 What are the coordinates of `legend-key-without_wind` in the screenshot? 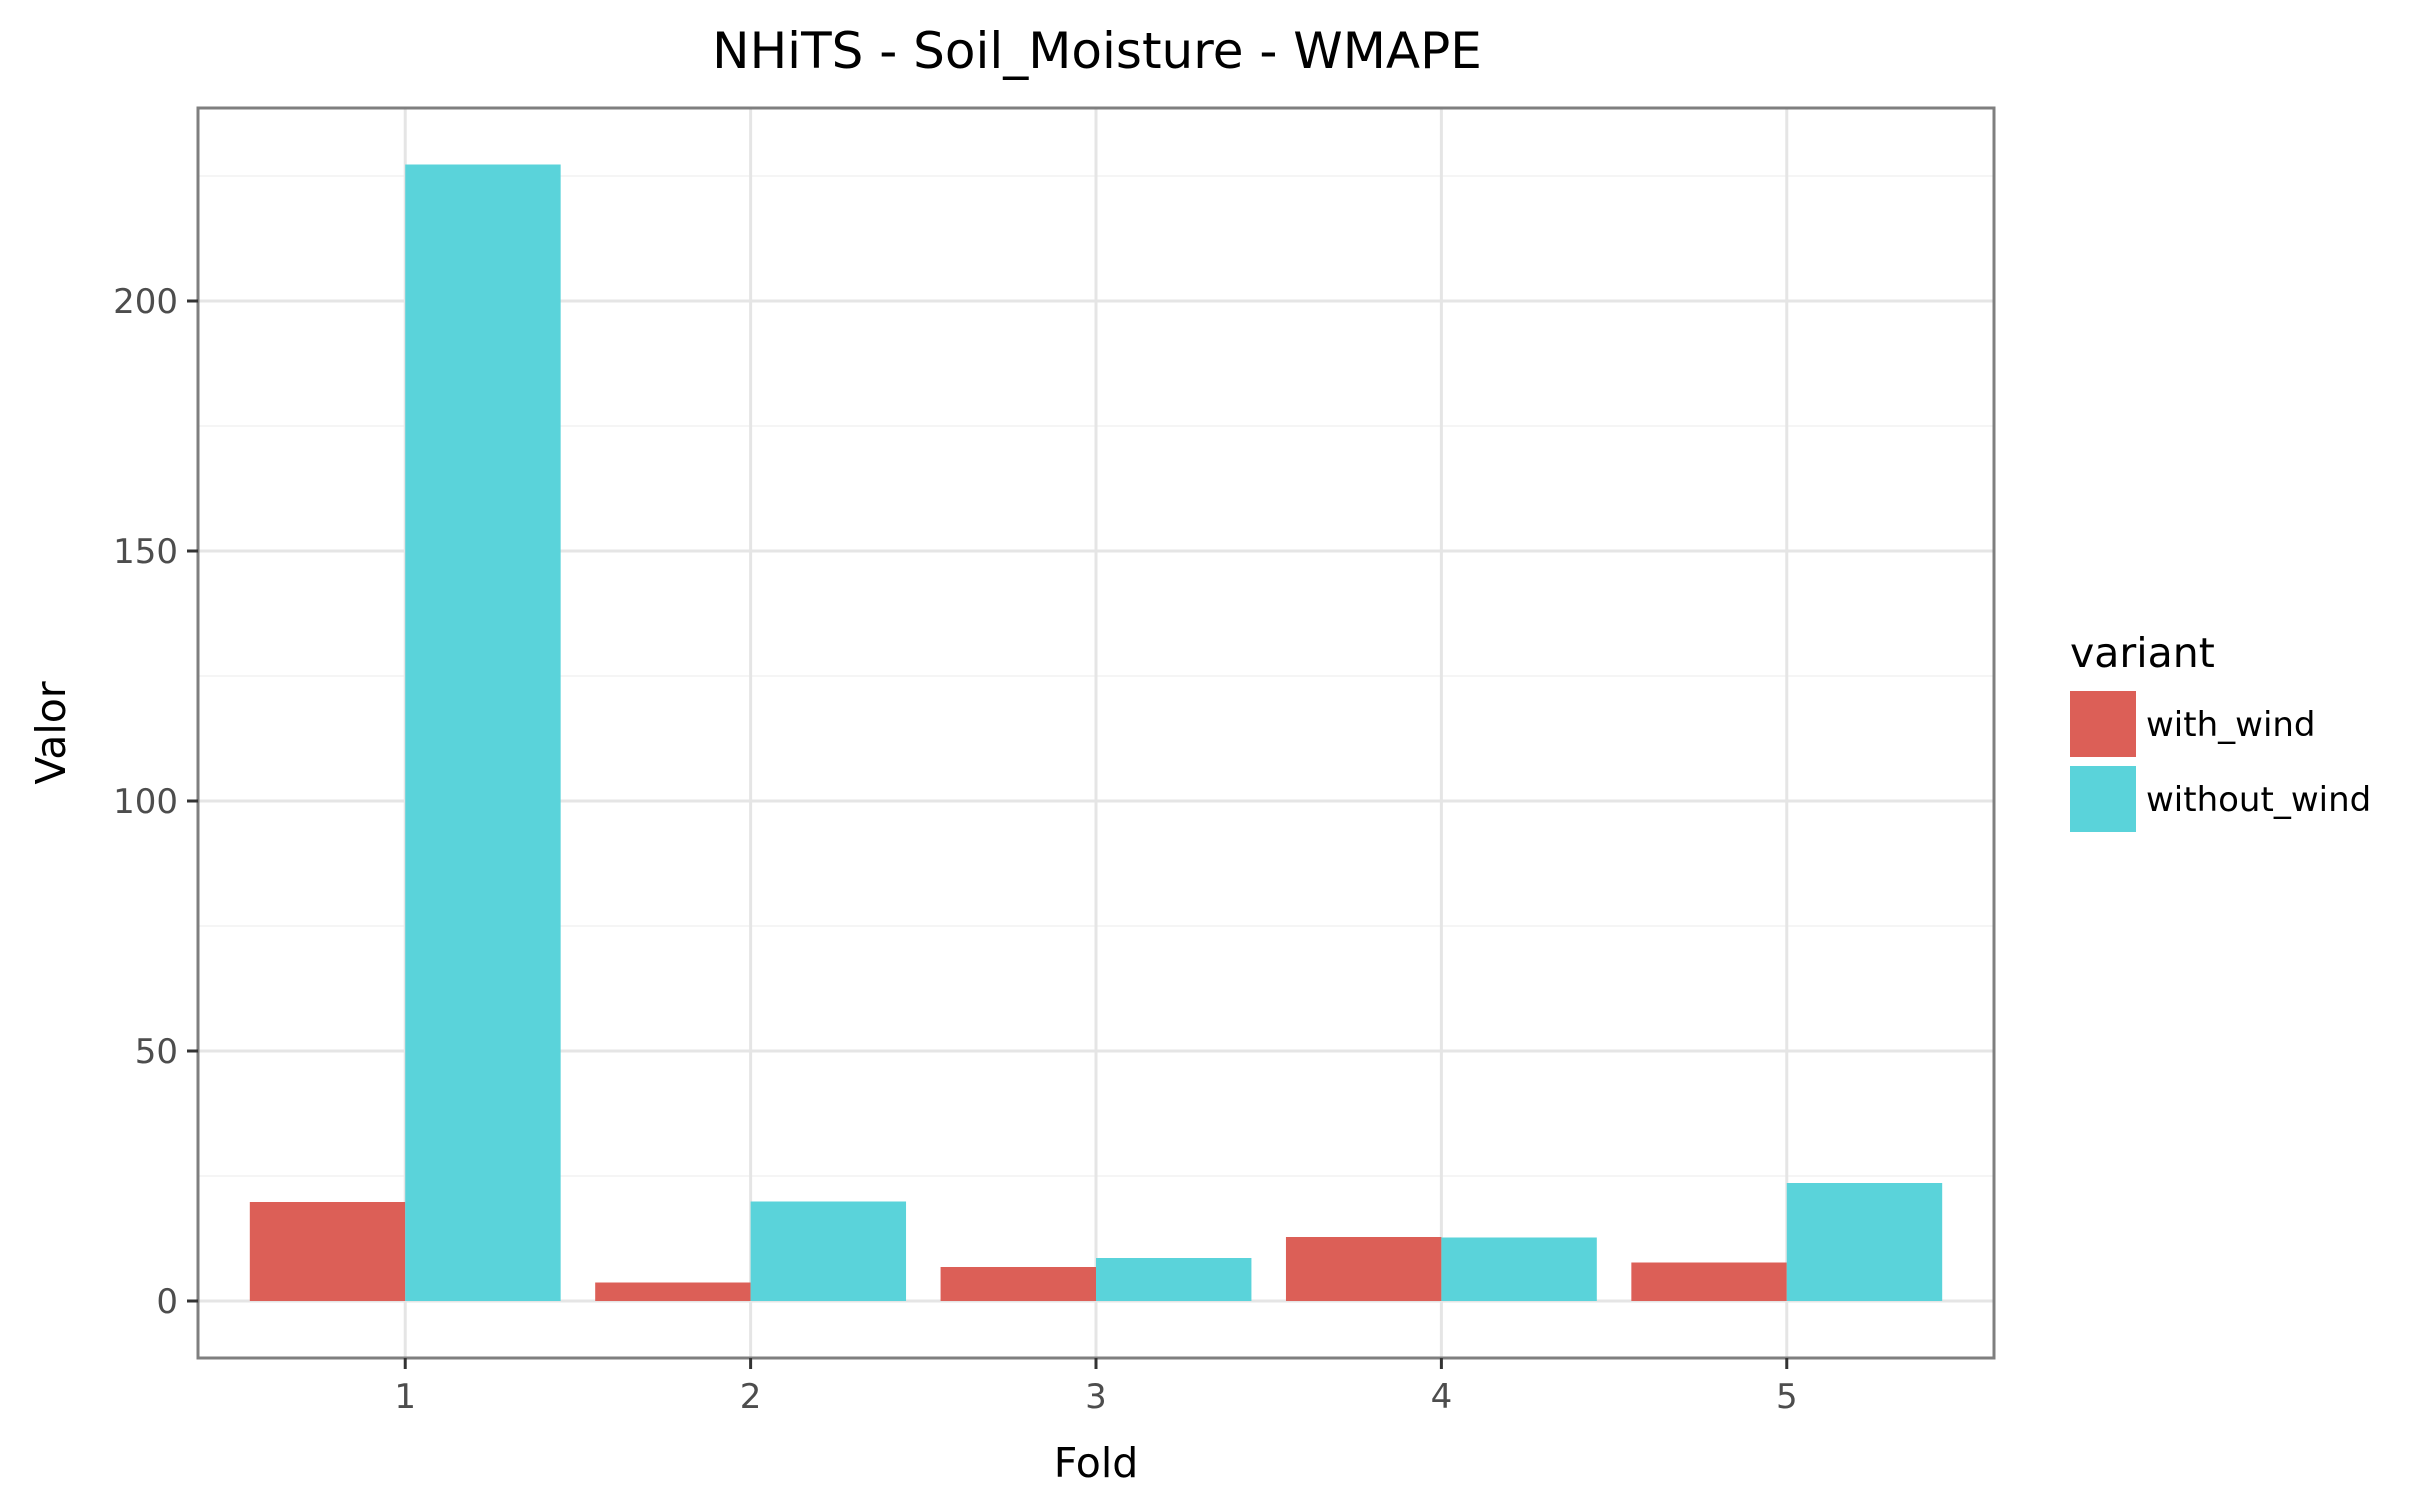 It's located at (2103, 799).